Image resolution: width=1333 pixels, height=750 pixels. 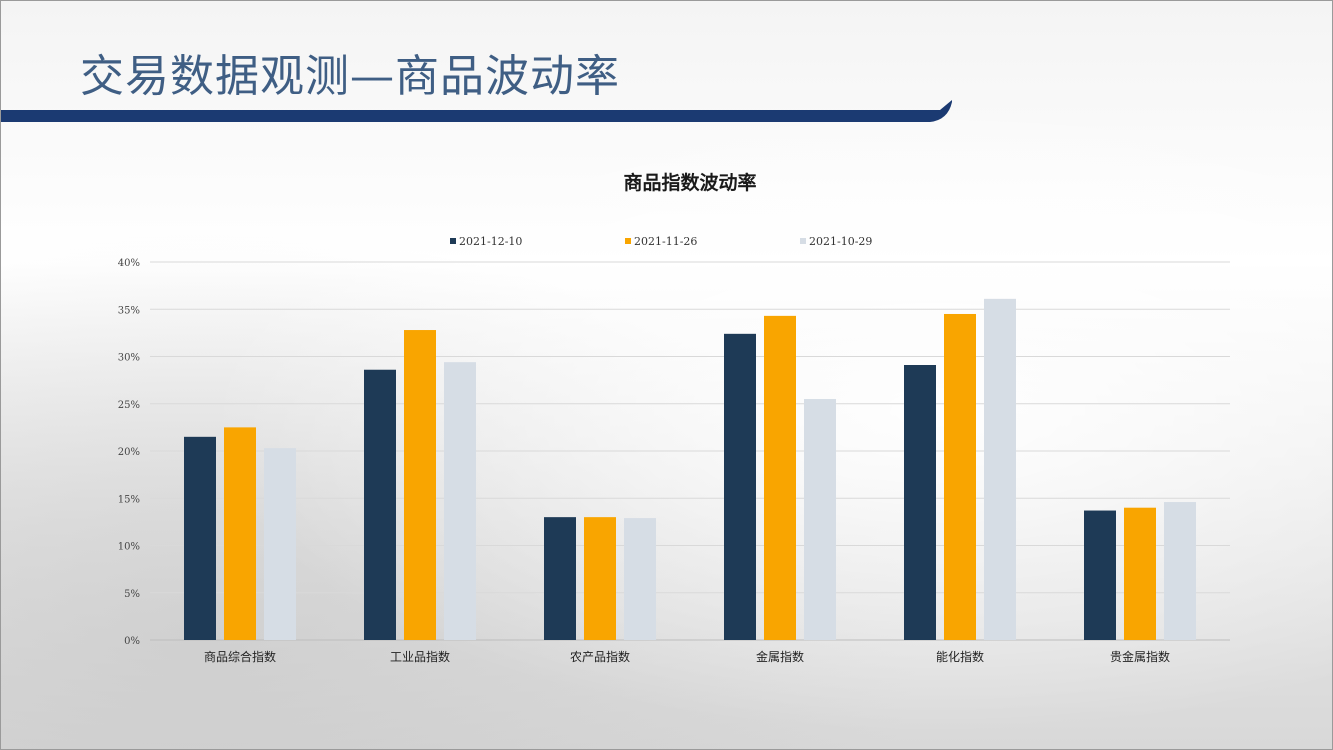 What do you see at coordinates (600, 656) in the screenshot?
I see `x-tick-label: 农产品指数` at bounding box center [600, 656].